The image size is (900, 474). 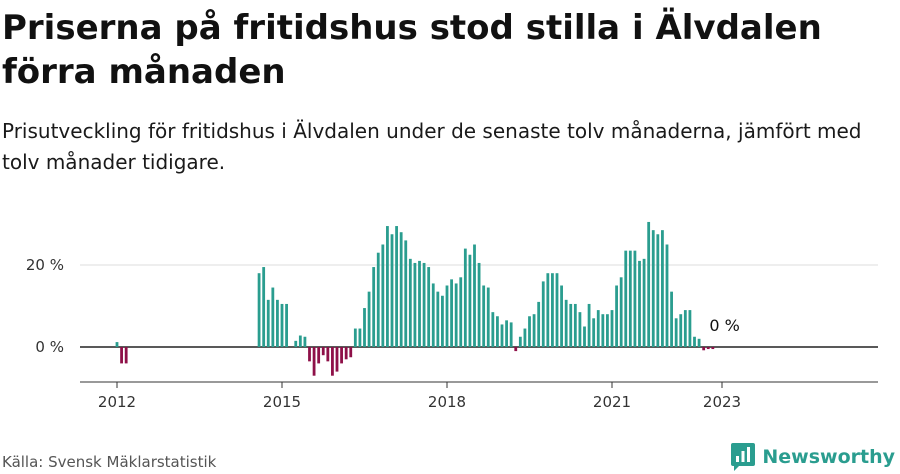 What do you see at coordinates (722, 402) in the screenshot?
I see `x-tick-label: 2023` at bounding box center [722, 402].